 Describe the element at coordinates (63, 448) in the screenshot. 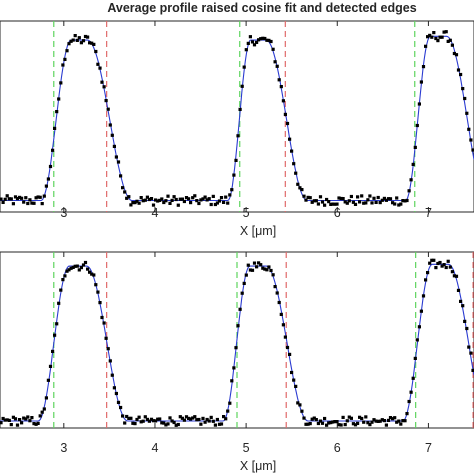

I see `x-tick-label: 3` at that location.